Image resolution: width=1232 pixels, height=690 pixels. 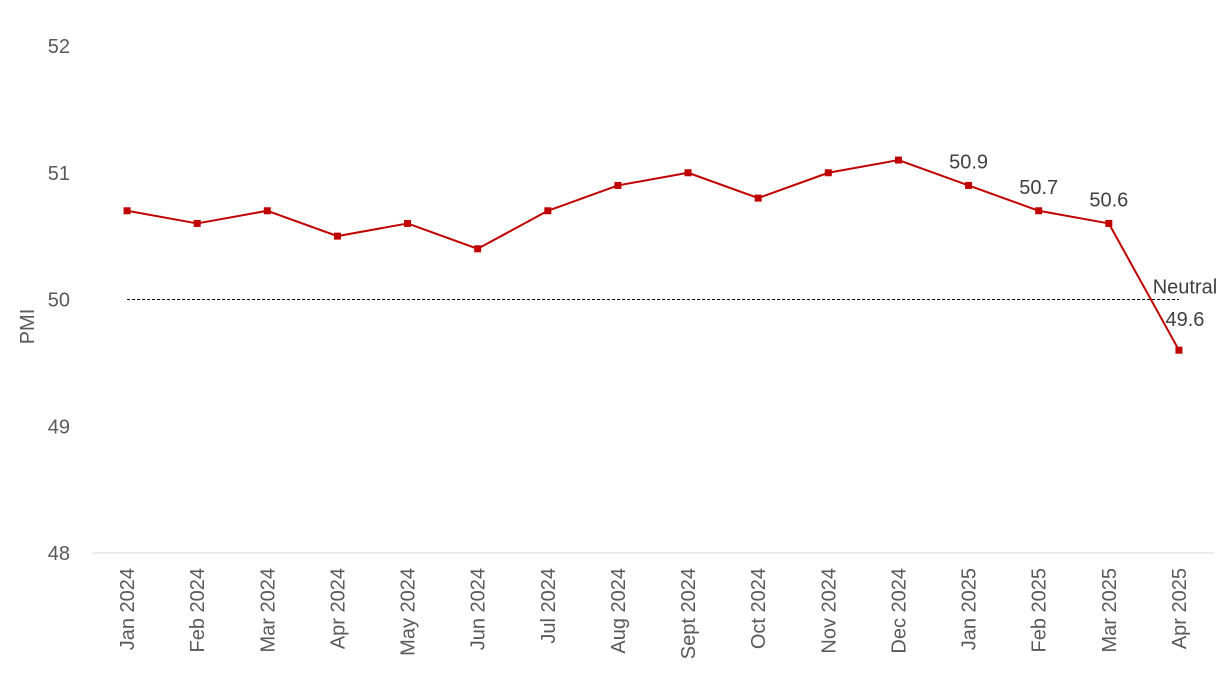 What do you see at coordinates (759, 608) in the screenshot?
I see `x-tick-label: Oct 2024` at bounding box center [759, 608].